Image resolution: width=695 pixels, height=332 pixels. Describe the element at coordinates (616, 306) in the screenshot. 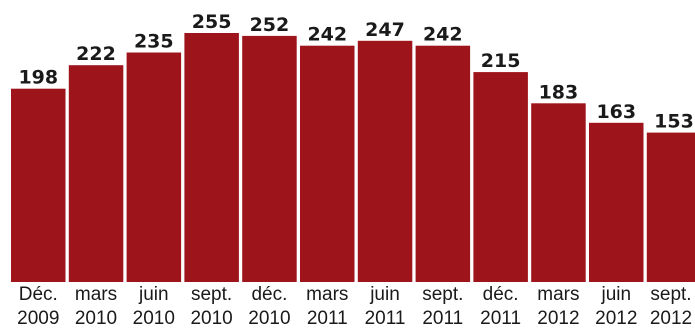

I see `x-tick-label-10: juin 2012` at that location.